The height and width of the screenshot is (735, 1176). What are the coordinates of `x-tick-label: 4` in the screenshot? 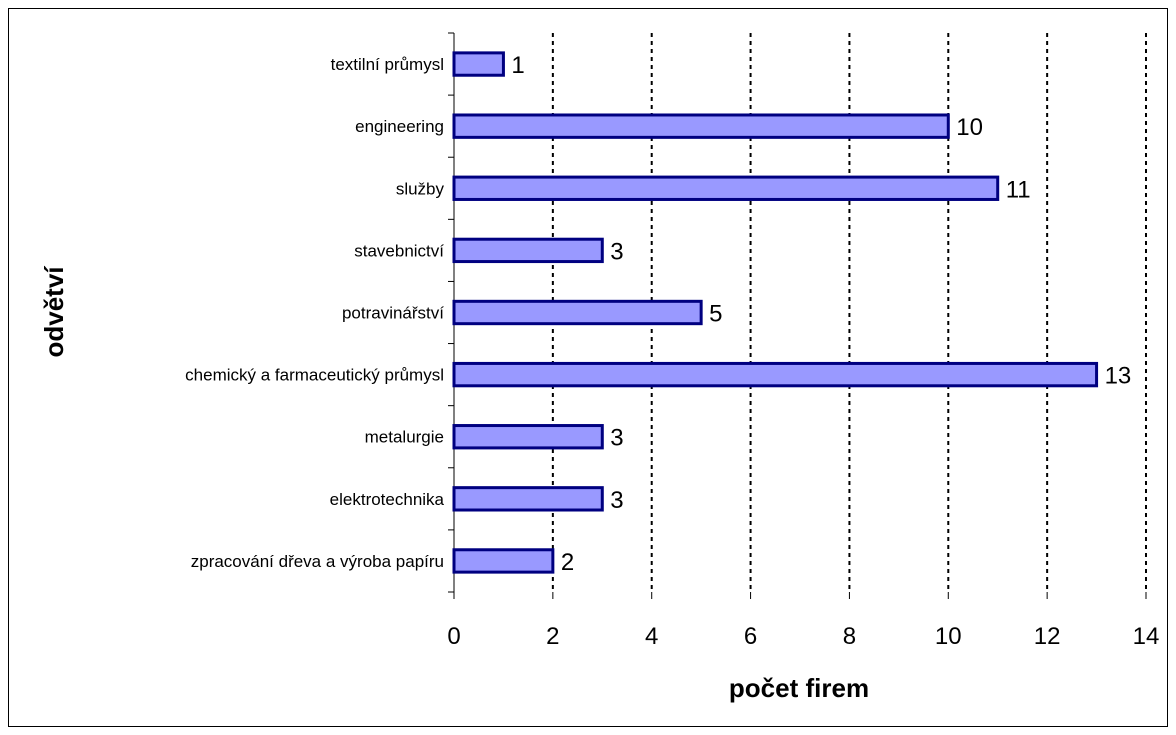 It's located at (651, 636).